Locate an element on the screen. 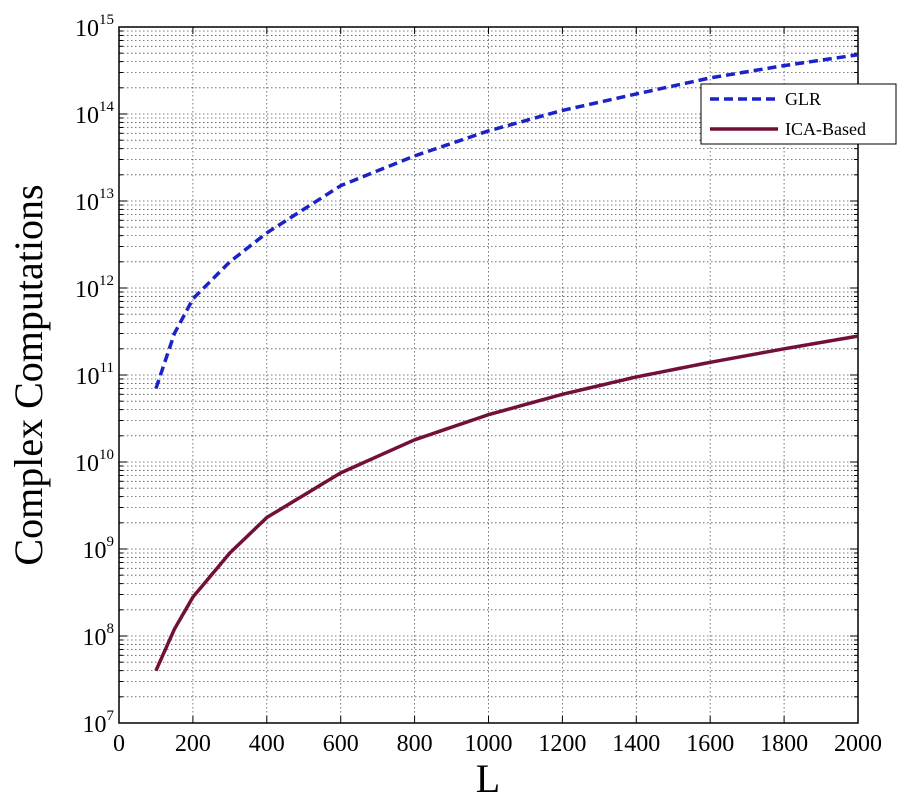  legend: GLR ICA-Based is located at coordinates (798, 114).